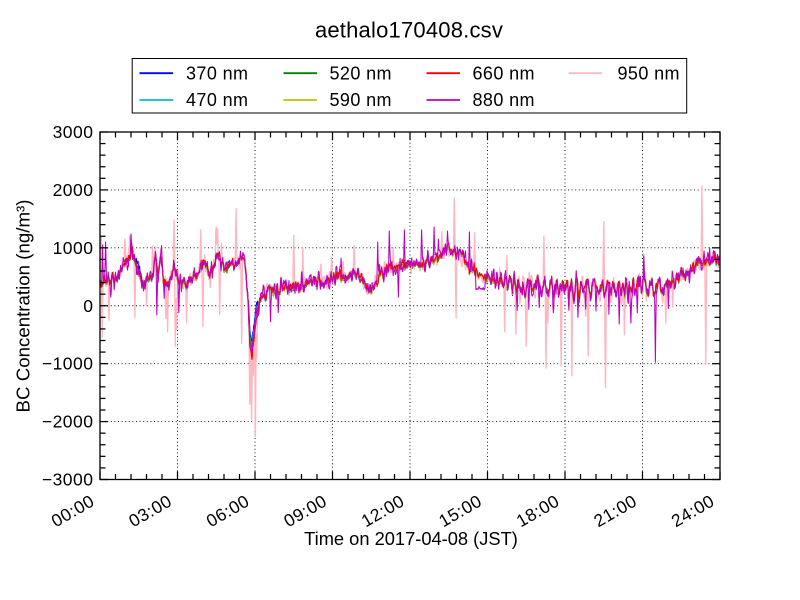 Image resolution: width=800 pixels, height=600 pixels. I want to click on svg-text: 880 nm, so click(504, 100).